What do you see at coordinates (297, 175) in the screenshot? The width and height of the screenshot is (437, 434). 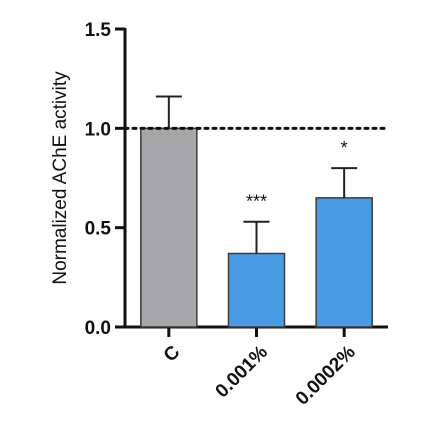 I see `significance-labels: ****` at bounding box center [297, 175].